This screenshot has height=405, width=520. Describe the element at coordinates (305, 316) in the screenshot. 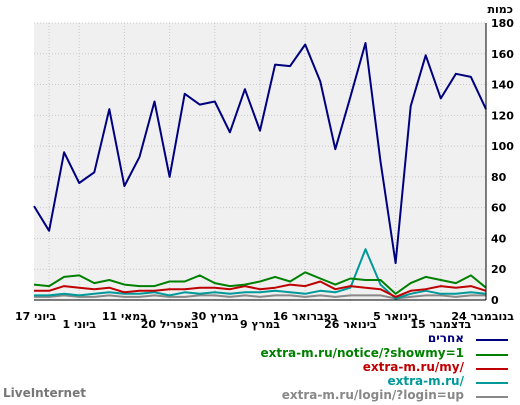

I see `x-tick-label: 16 בפברואר` at that location.